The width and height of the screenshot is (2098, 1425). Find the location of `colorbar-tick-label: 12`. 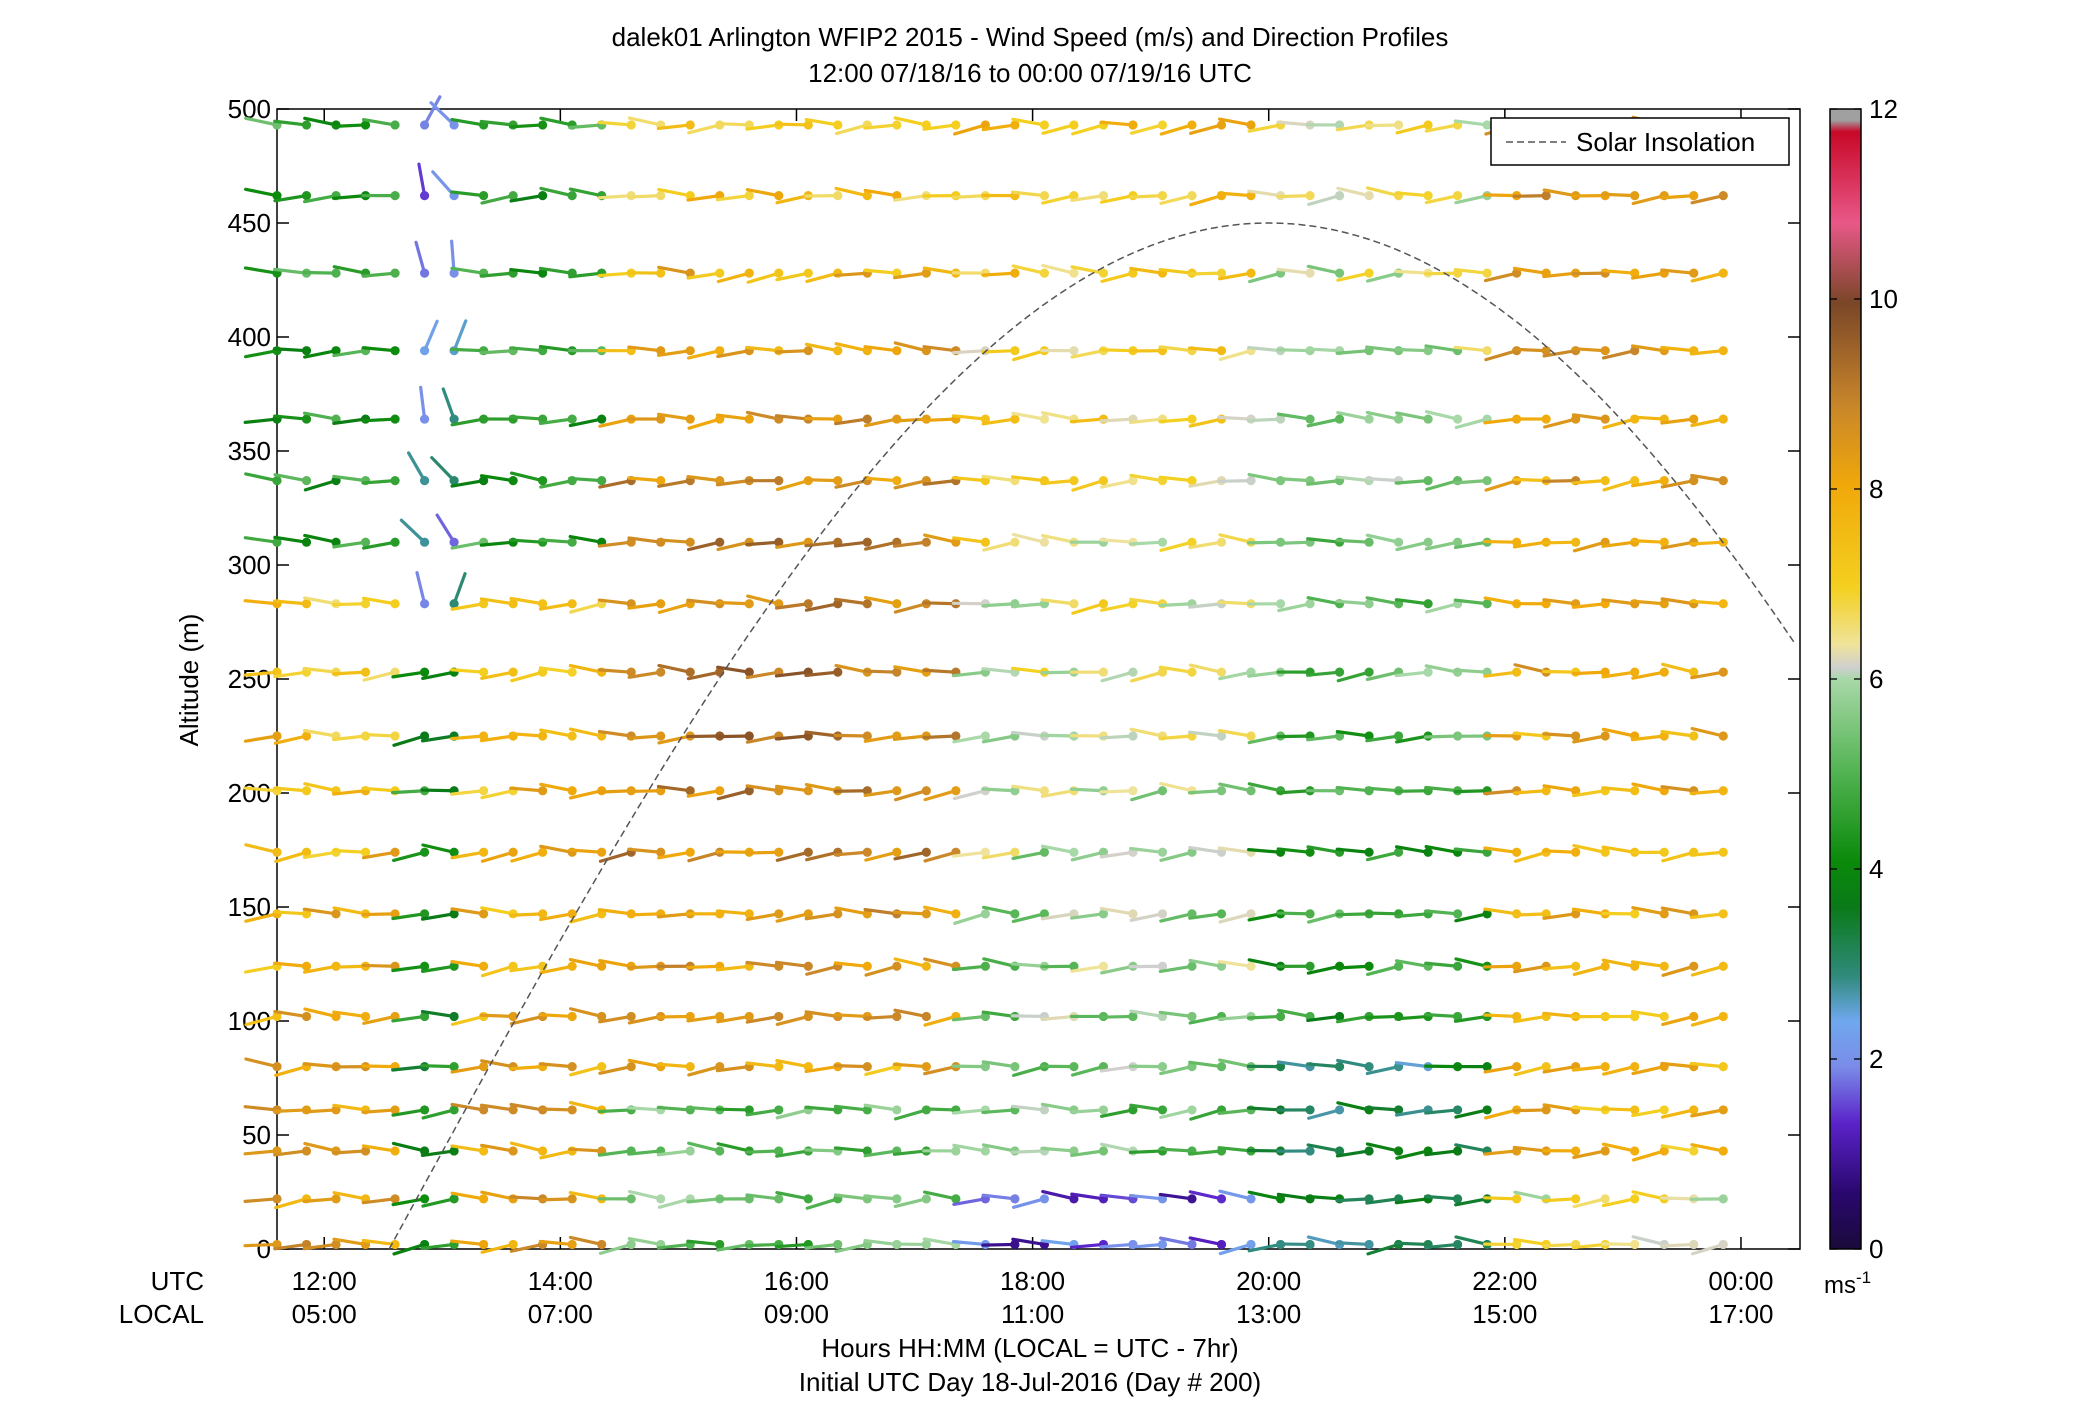

colorbar-tick-label: 12 is located at coordinates (1883, 109).